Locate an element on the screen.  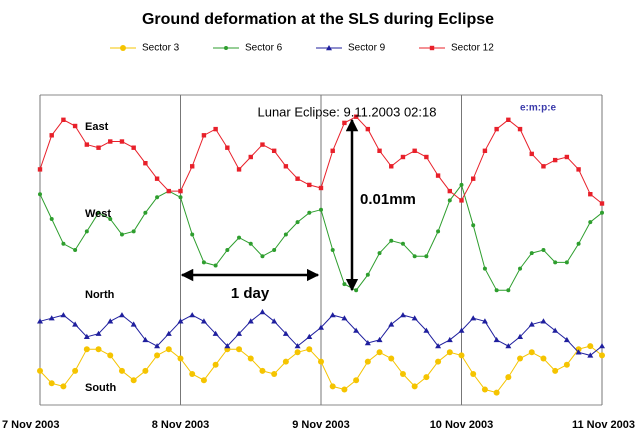
x-tick-label: 7 Nov 2003 is located at coordinates (30, 425).